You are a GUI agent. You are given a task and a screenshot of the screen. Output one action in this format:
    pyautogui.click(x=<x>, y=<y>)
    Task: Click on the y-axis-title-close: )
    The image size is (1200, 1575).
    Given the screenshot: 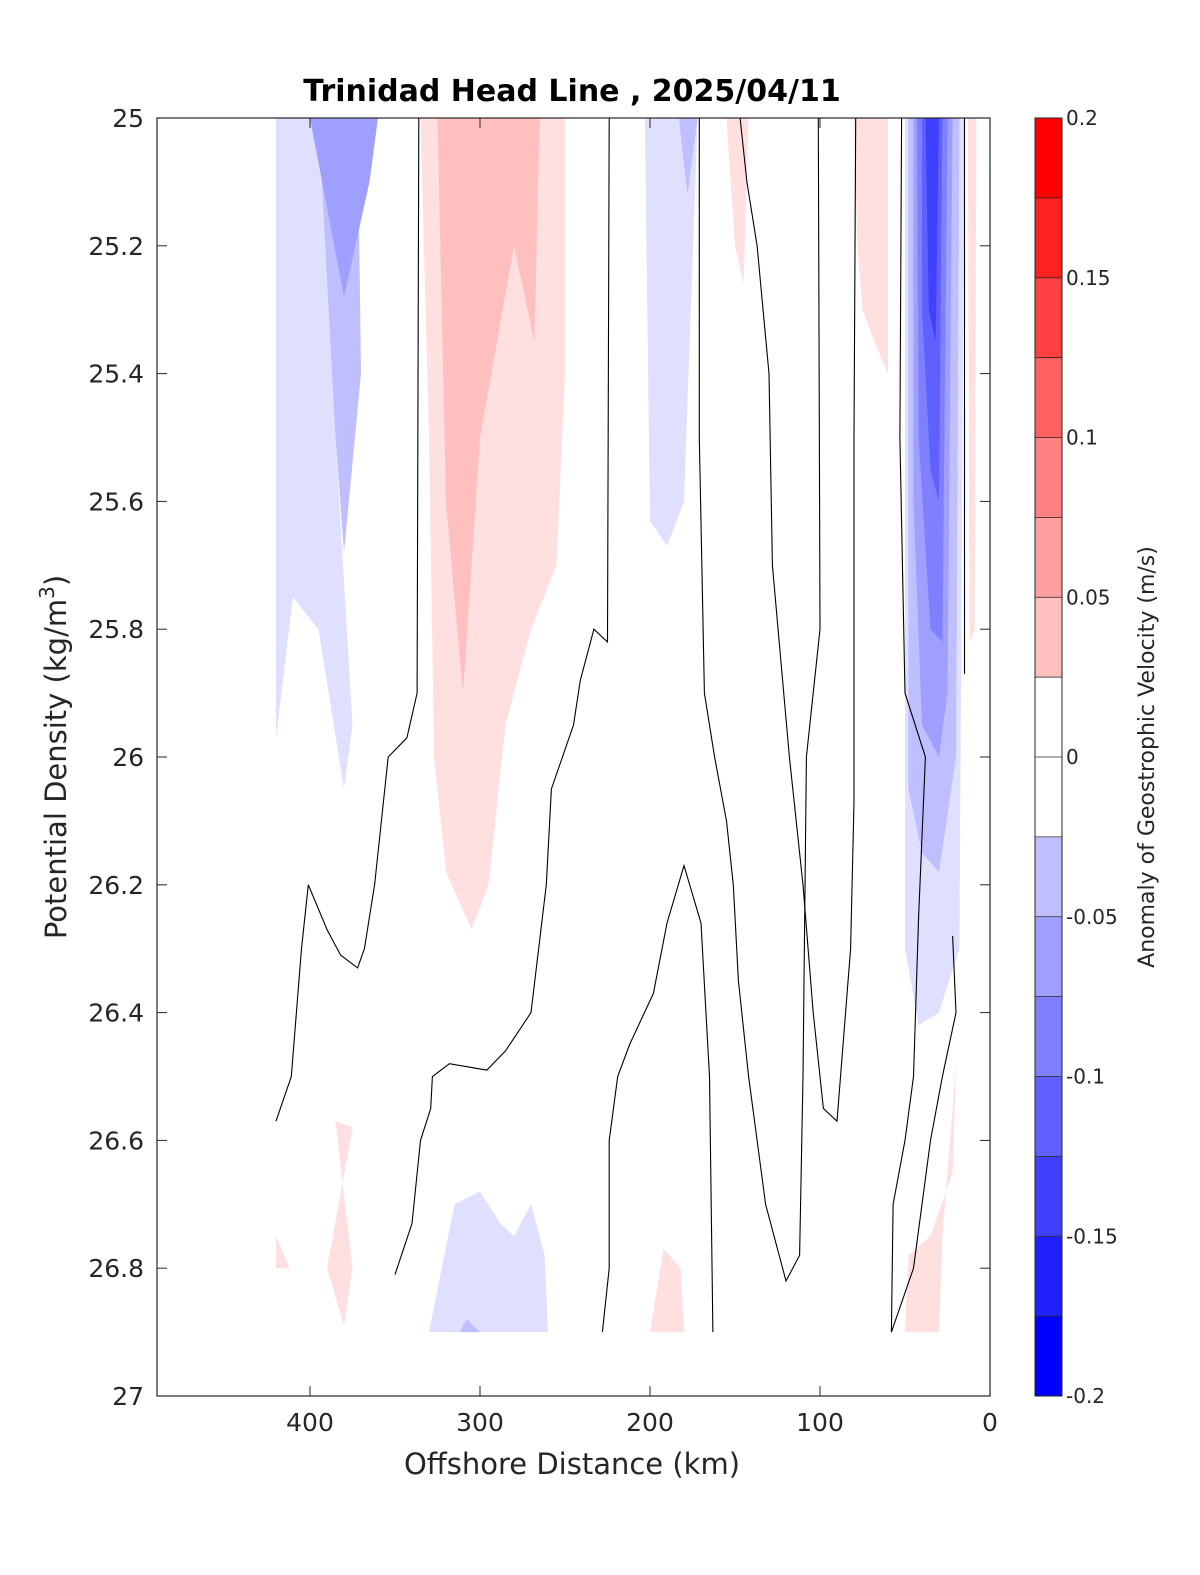 What is the action you would take?
    pyautogui.click(x=56, y=580)
    